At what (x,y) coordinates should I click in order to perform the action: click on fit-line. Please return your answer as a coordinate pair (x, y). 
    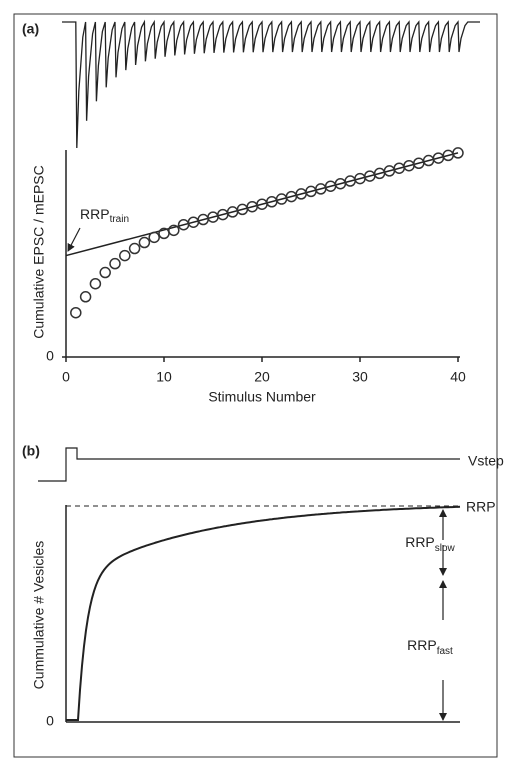
    Looking at the image, I should click on (262, 204).